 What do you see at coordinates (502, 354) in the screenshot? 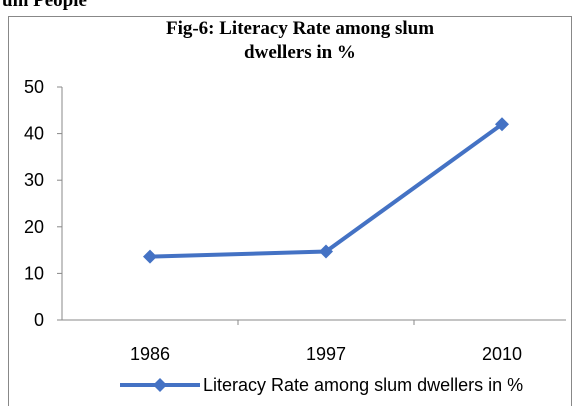
I see `x-tick-label: 2010` at bounding box center [502, 354].